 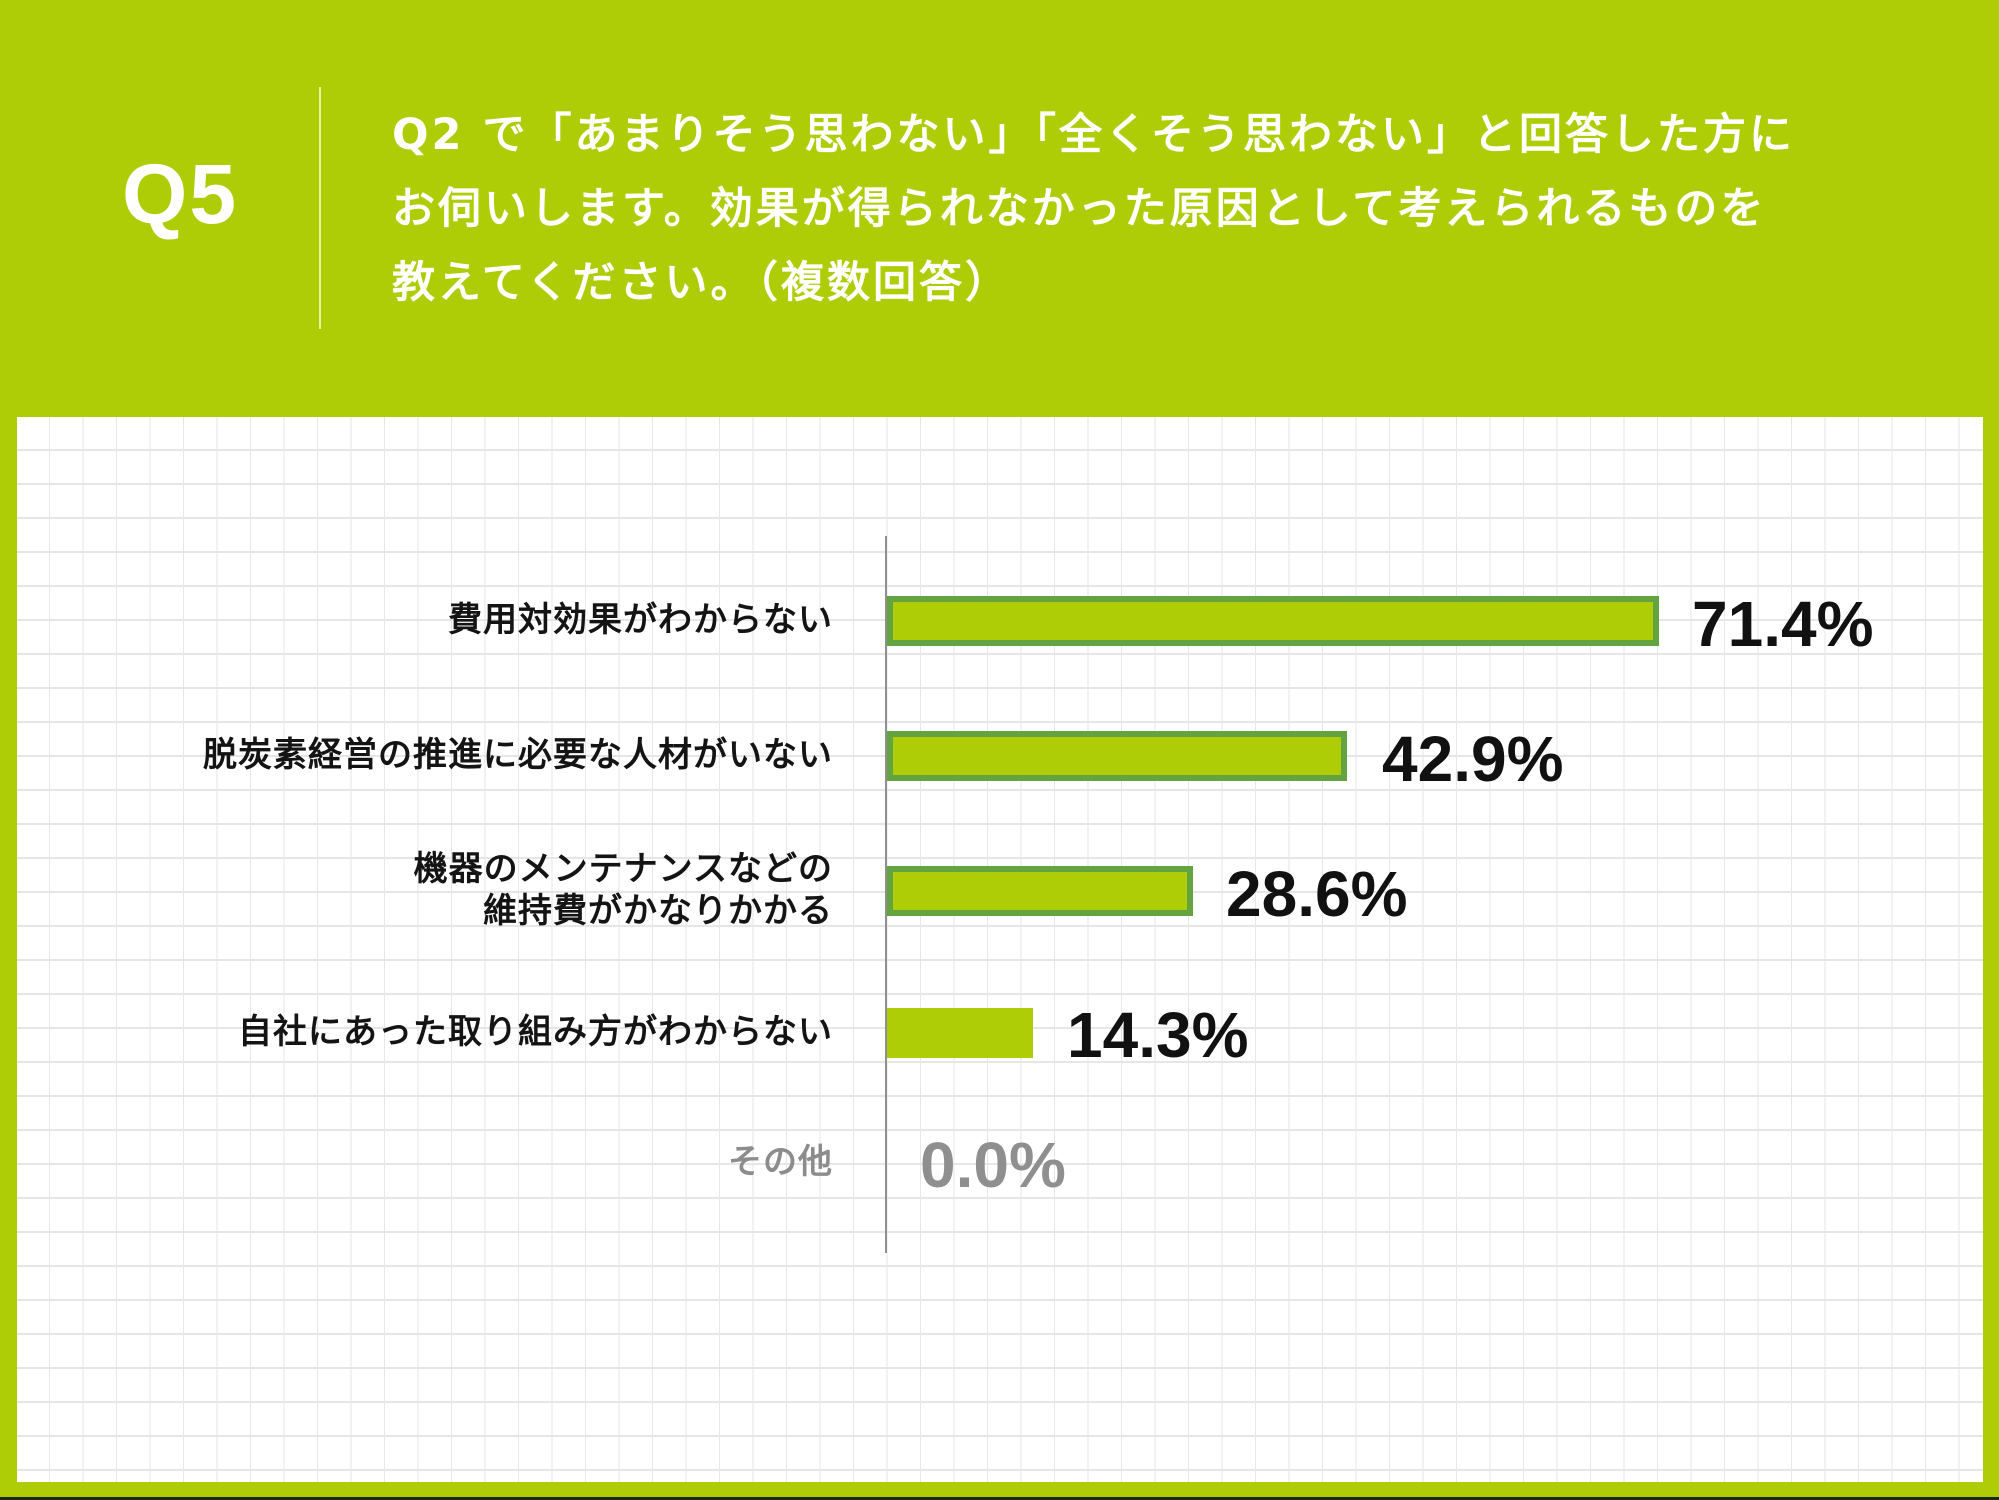 I want to click on value-label: 0.0%, so click(x=993, y=1165).